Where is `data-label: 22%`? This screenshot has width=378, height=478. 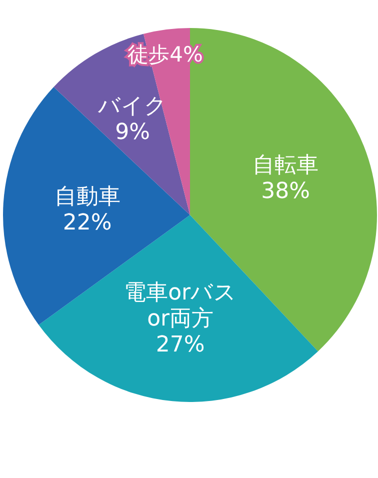
data-label: 22% is located at coordinates (87, 223).